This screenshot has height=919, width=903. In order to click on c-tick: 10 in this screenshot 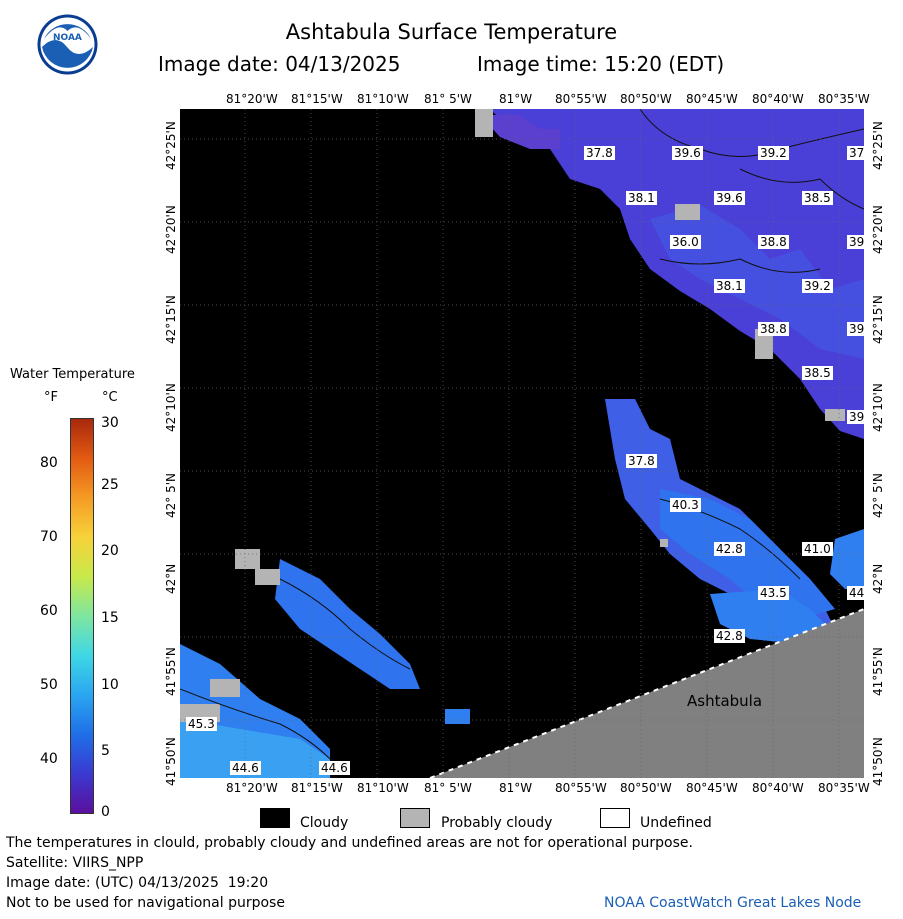, I will do `click(110, 685)`.